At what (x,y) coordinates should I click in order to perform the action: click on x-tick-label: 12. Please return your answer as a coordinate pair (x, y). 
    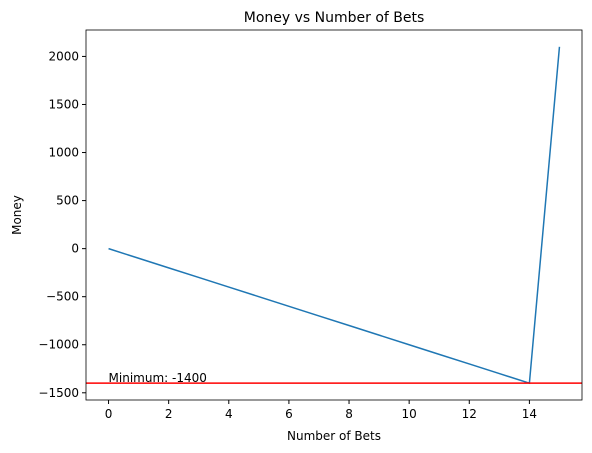
    Looking at the image, I should click on (469, 414).